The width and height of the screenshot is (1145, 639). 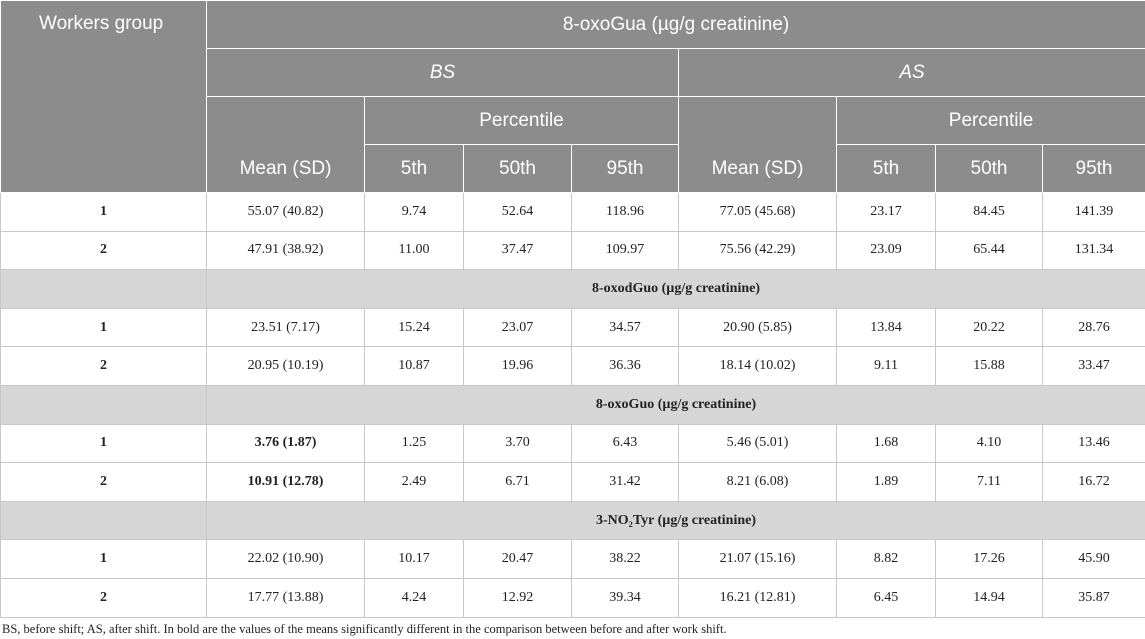 What do you see at coordinates (414, 443) in the screenshot?
I see `cell: 1.25` at bounding box center [414, 443].